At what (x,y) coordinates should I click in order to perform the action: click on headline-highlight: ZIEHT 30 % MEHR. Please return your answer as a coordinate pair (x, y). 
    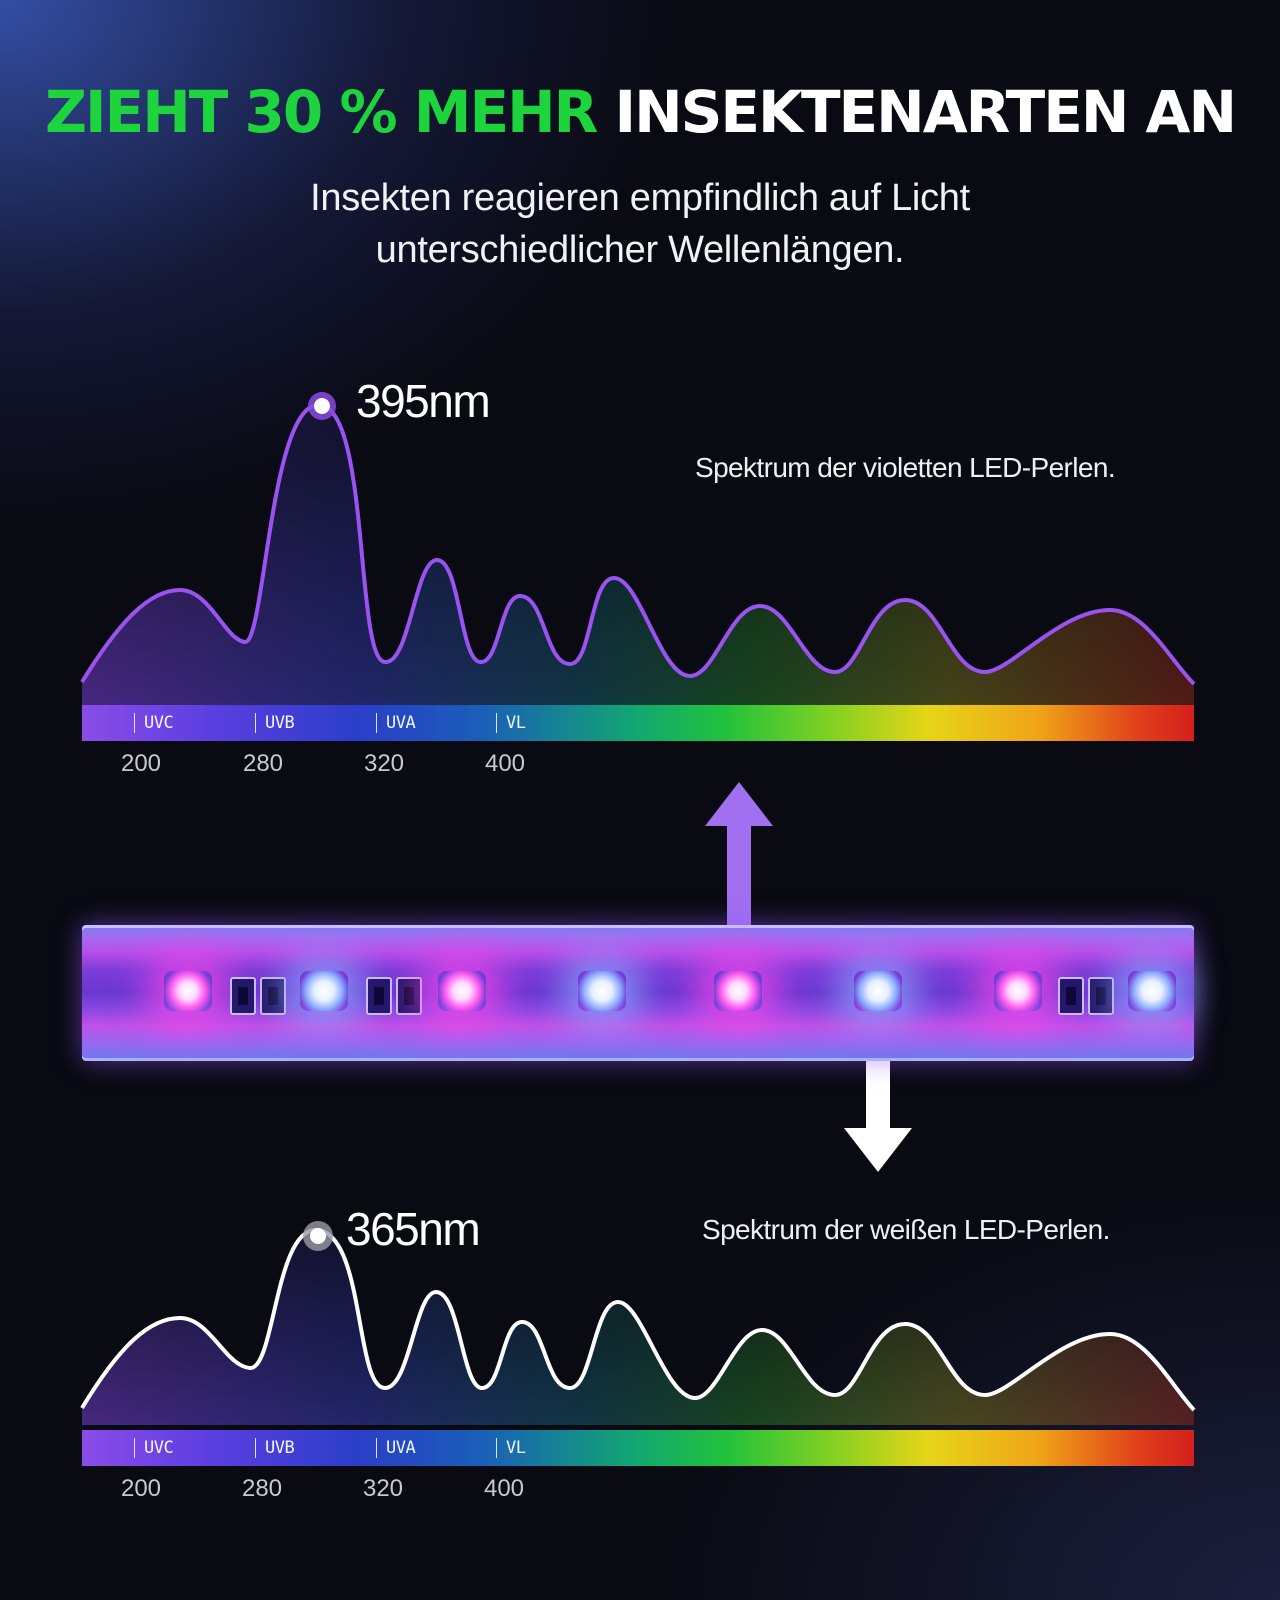
    Looking at the image, I should click on (321, 112).